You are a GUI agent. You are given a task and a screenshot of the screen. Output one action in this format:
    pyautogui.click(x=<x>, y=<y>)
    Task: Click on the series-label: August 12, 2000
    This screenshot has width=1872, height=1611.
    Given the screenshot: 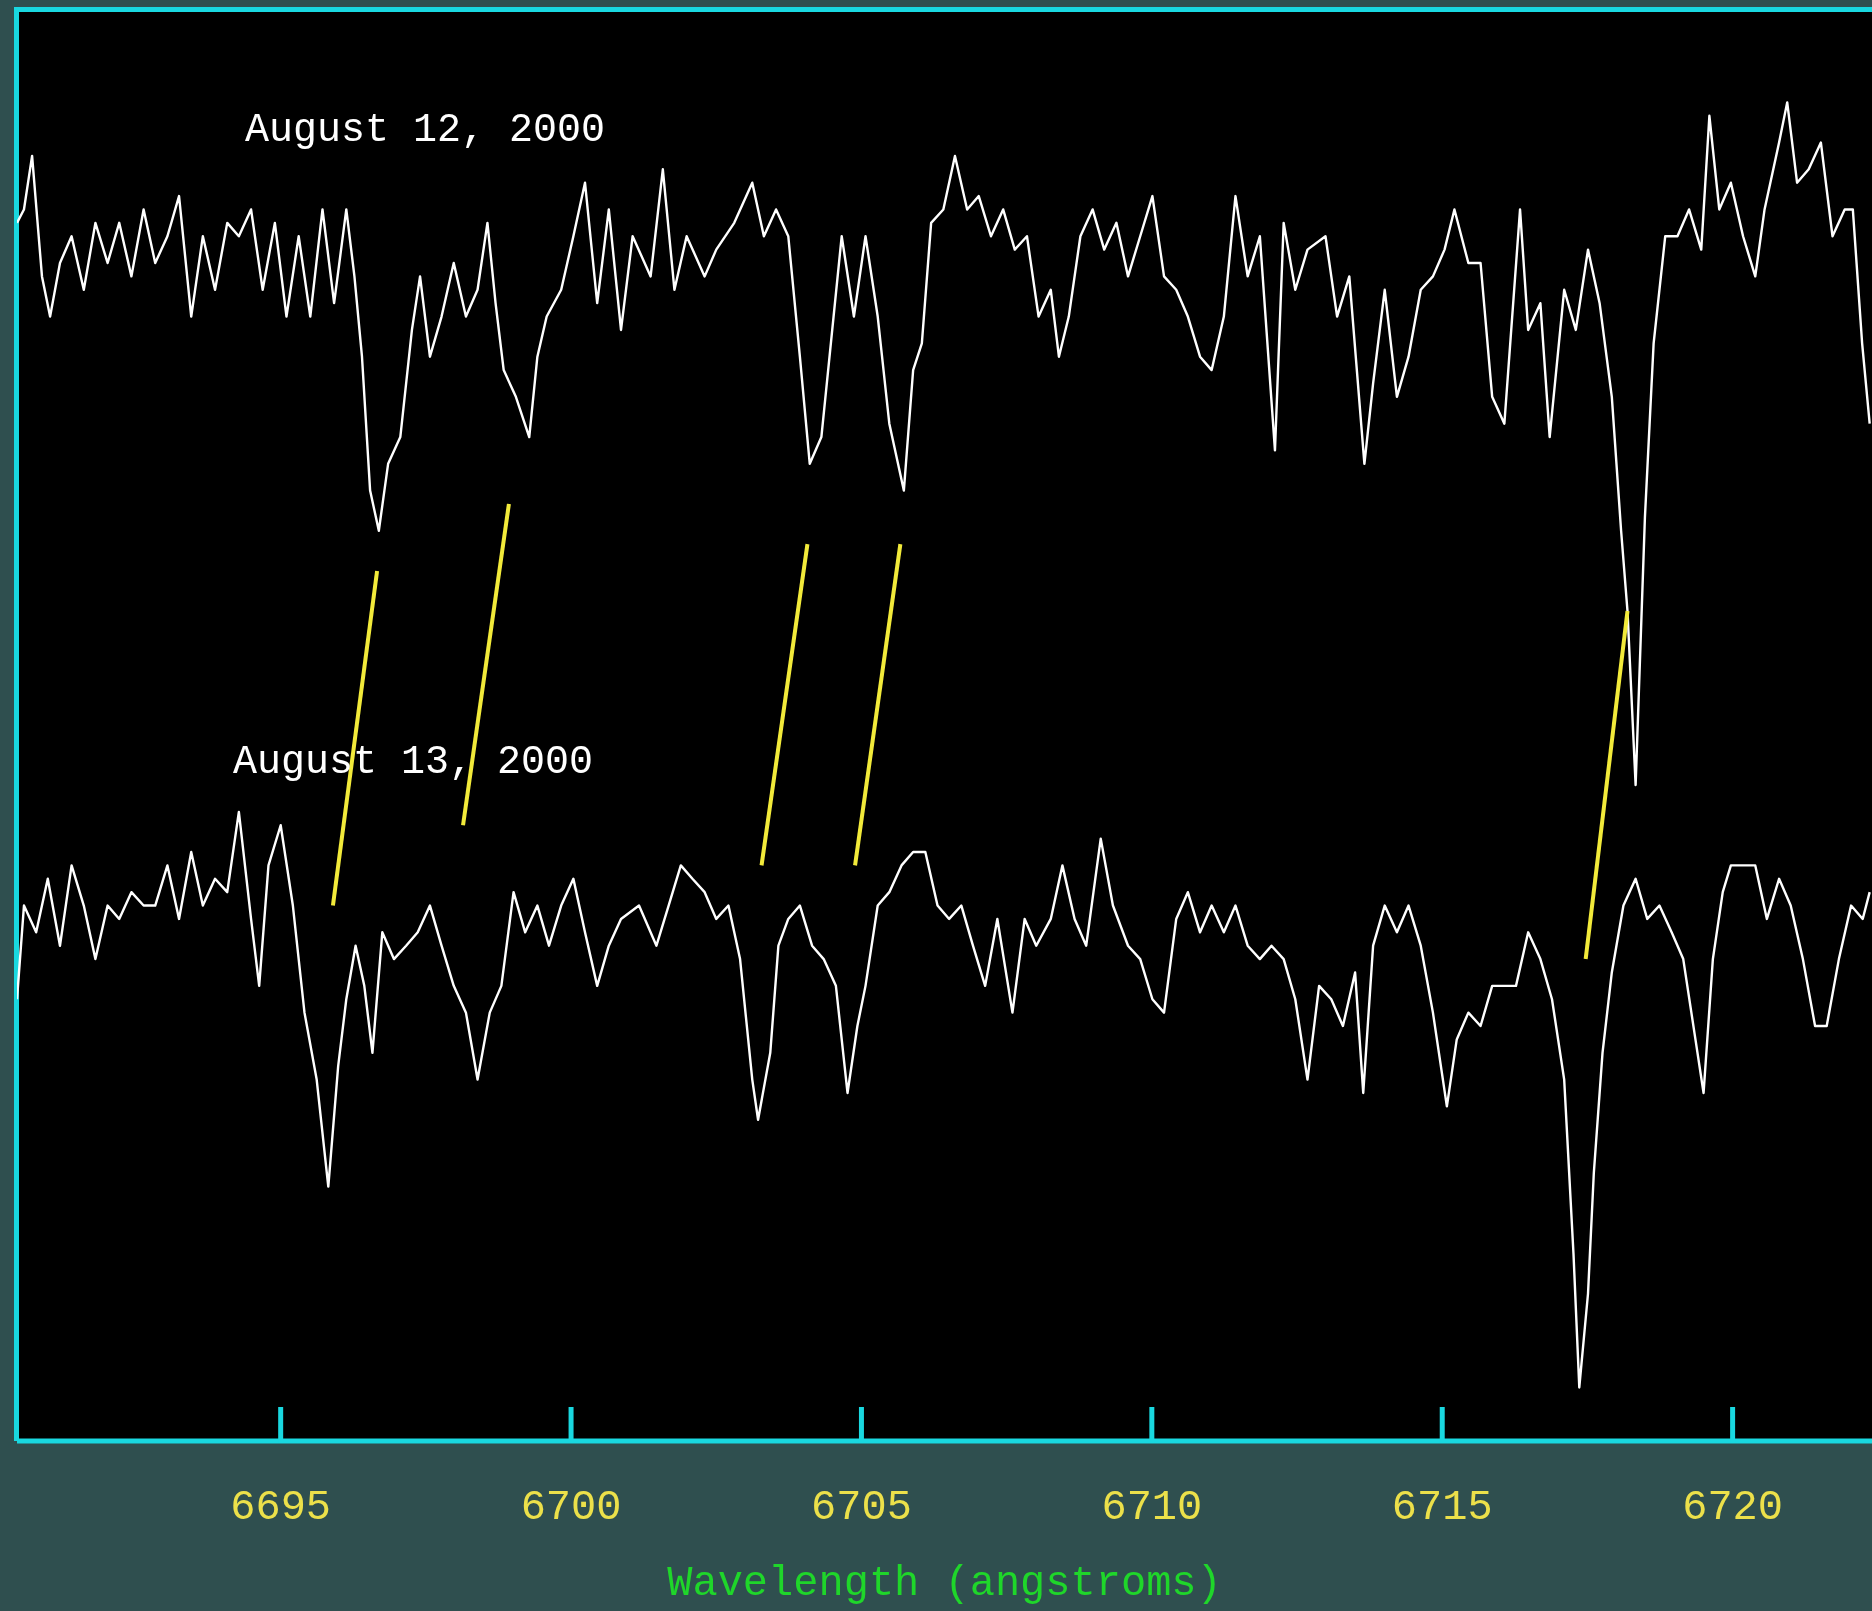 What is the action you would take?
    pyautogui.click(x=425, y=130)
    